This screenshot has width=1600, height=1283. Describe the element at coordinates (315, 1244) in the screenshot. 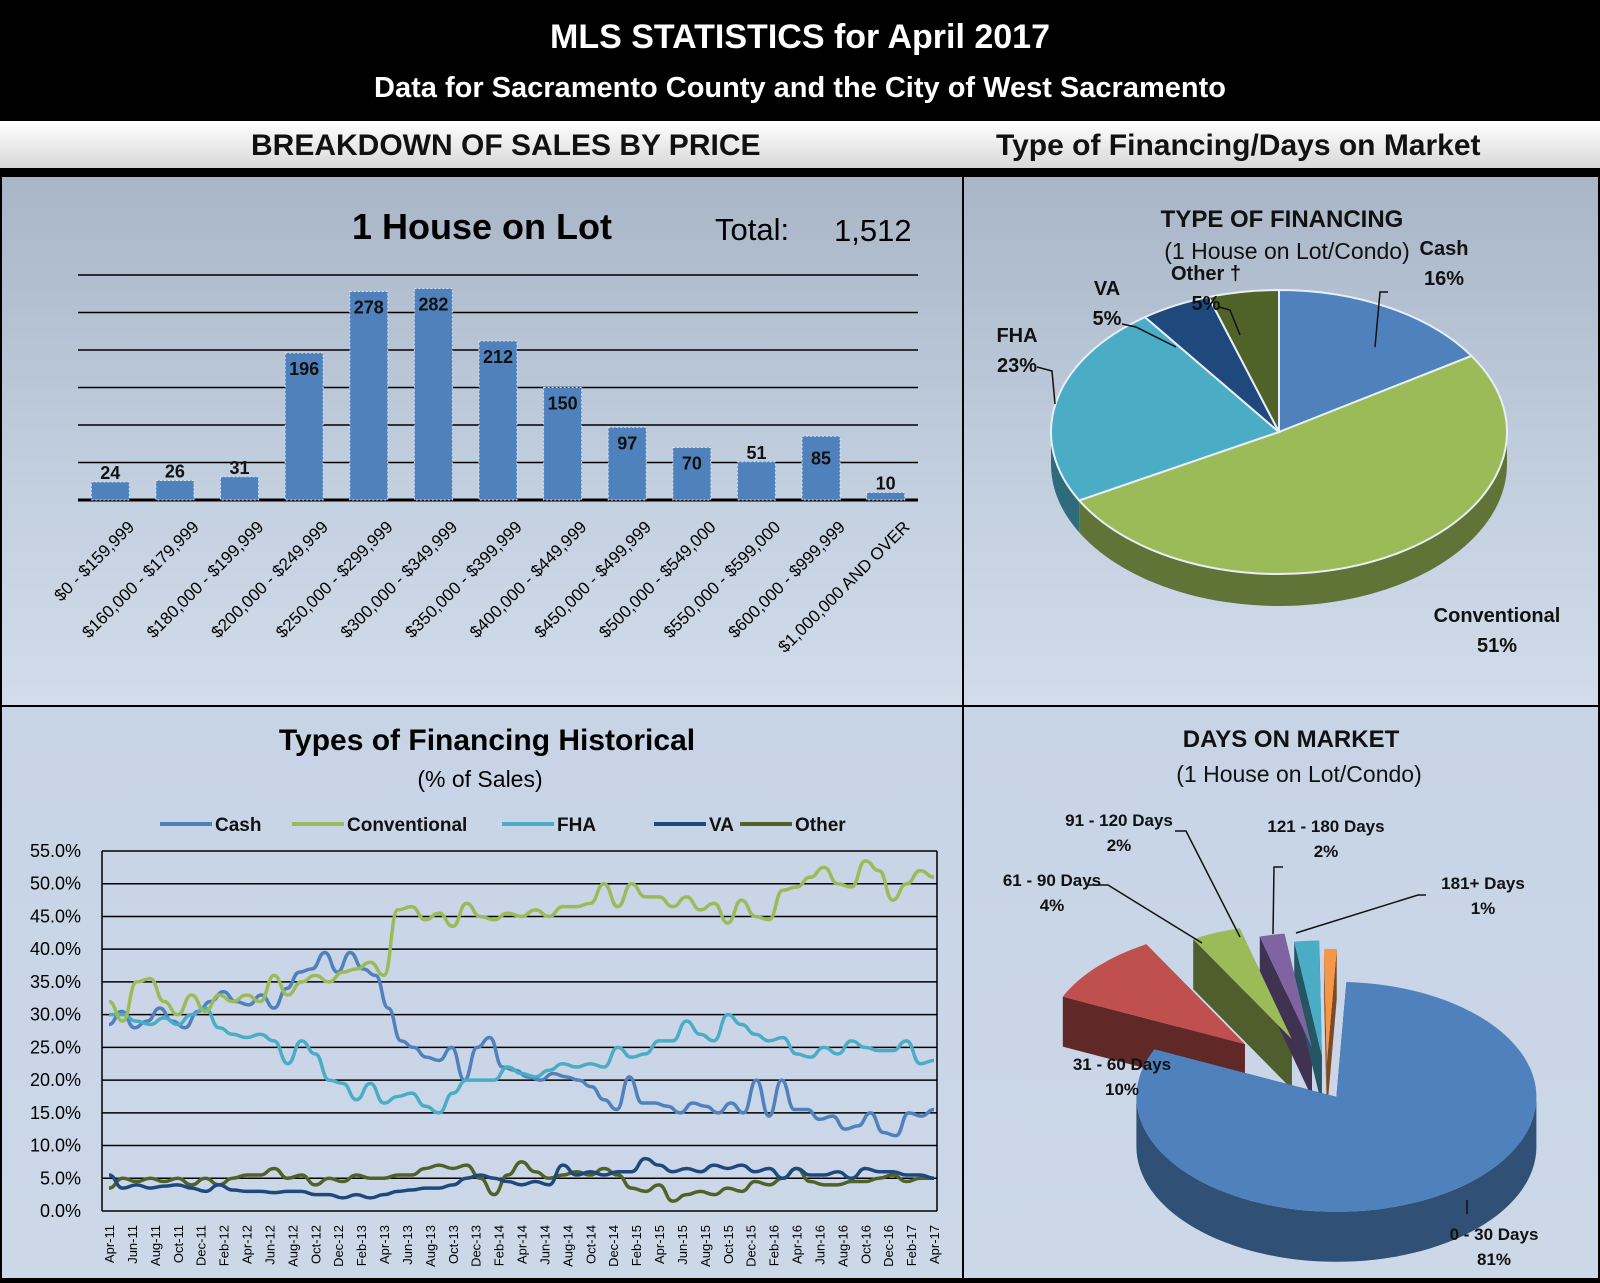

I see `x-tick-label: Oct-12` at that location.